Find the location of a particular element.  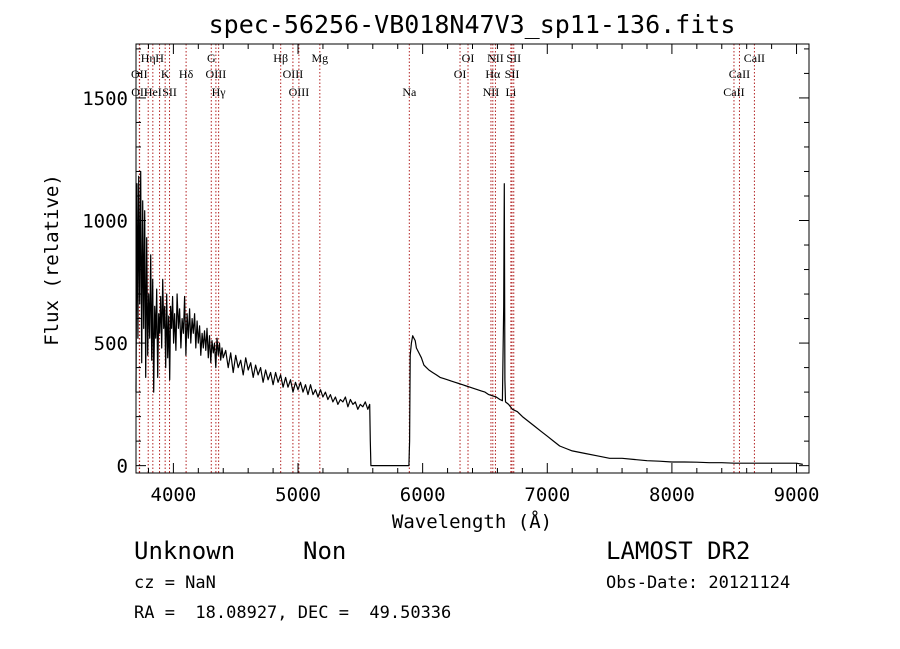

x-tick-label: 9000 is located at coordinates (797, 495).